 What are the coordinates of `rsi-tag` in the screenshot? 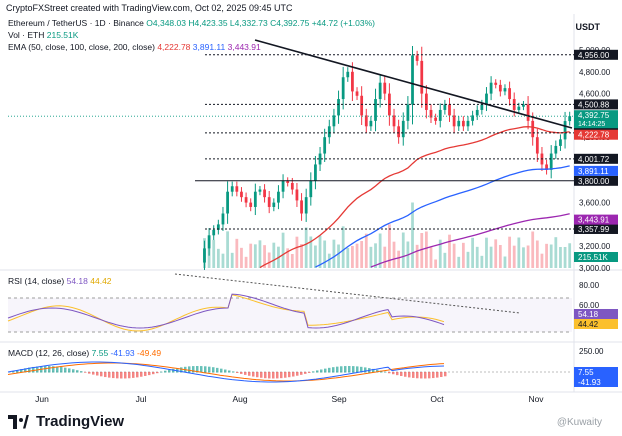 It's located at (596, 314).